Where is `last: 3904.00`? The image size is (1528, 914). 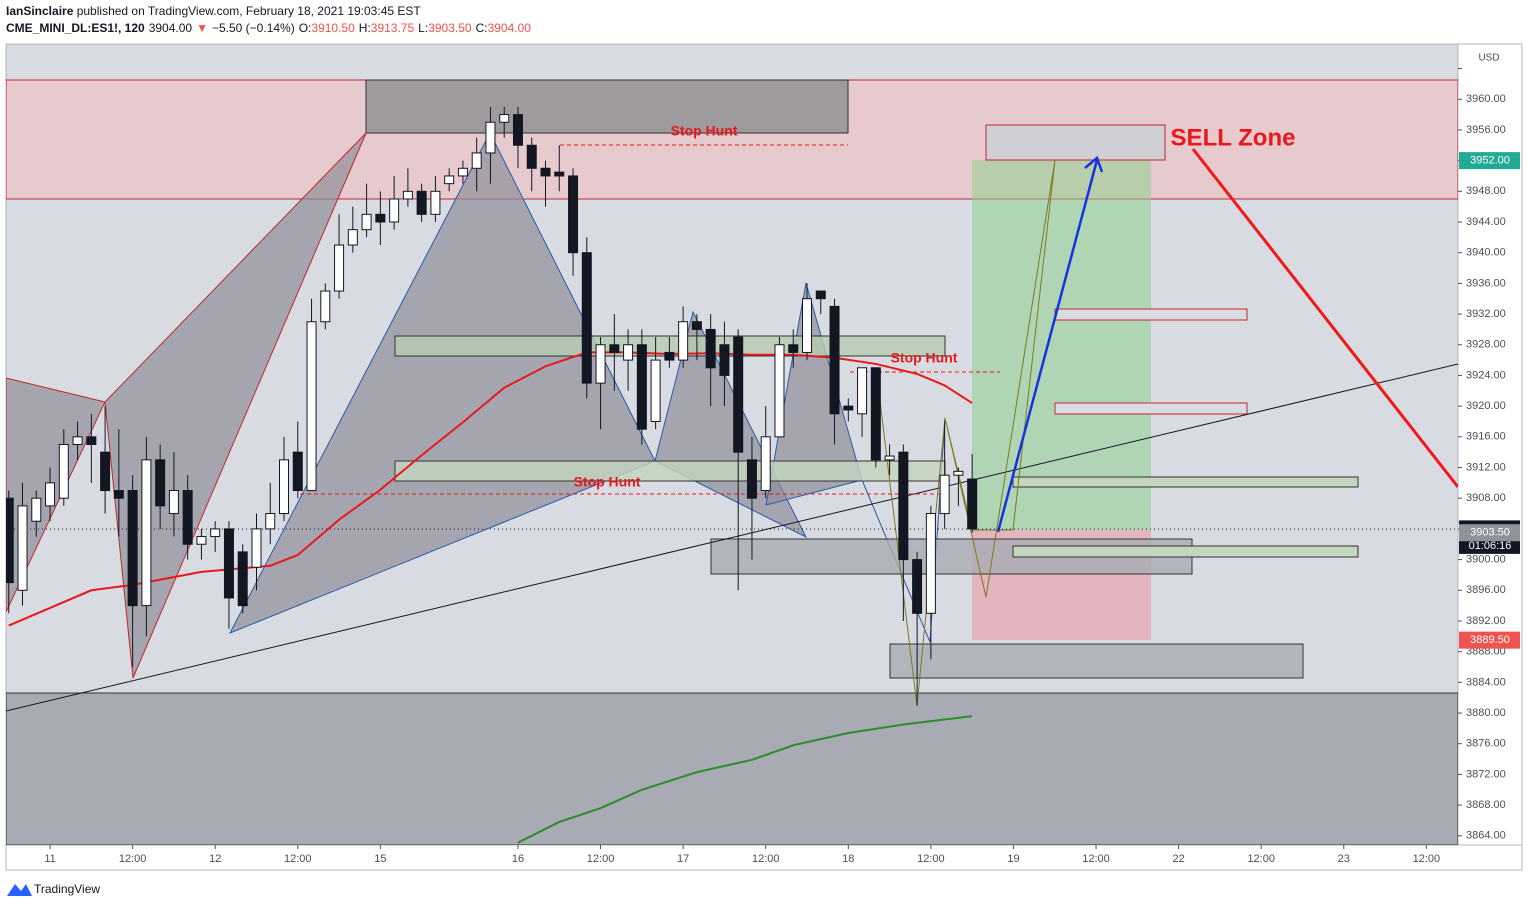
last: 3904.00 is located at coordinates (171, 28).